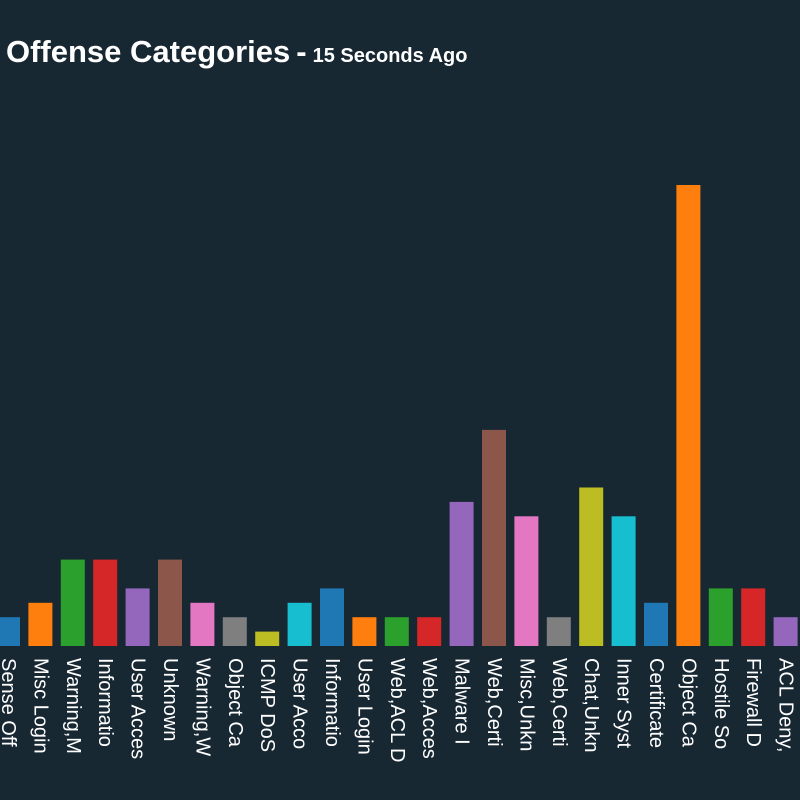  I want to click on x-tick-label-6: Unknown, so click(170, 699).